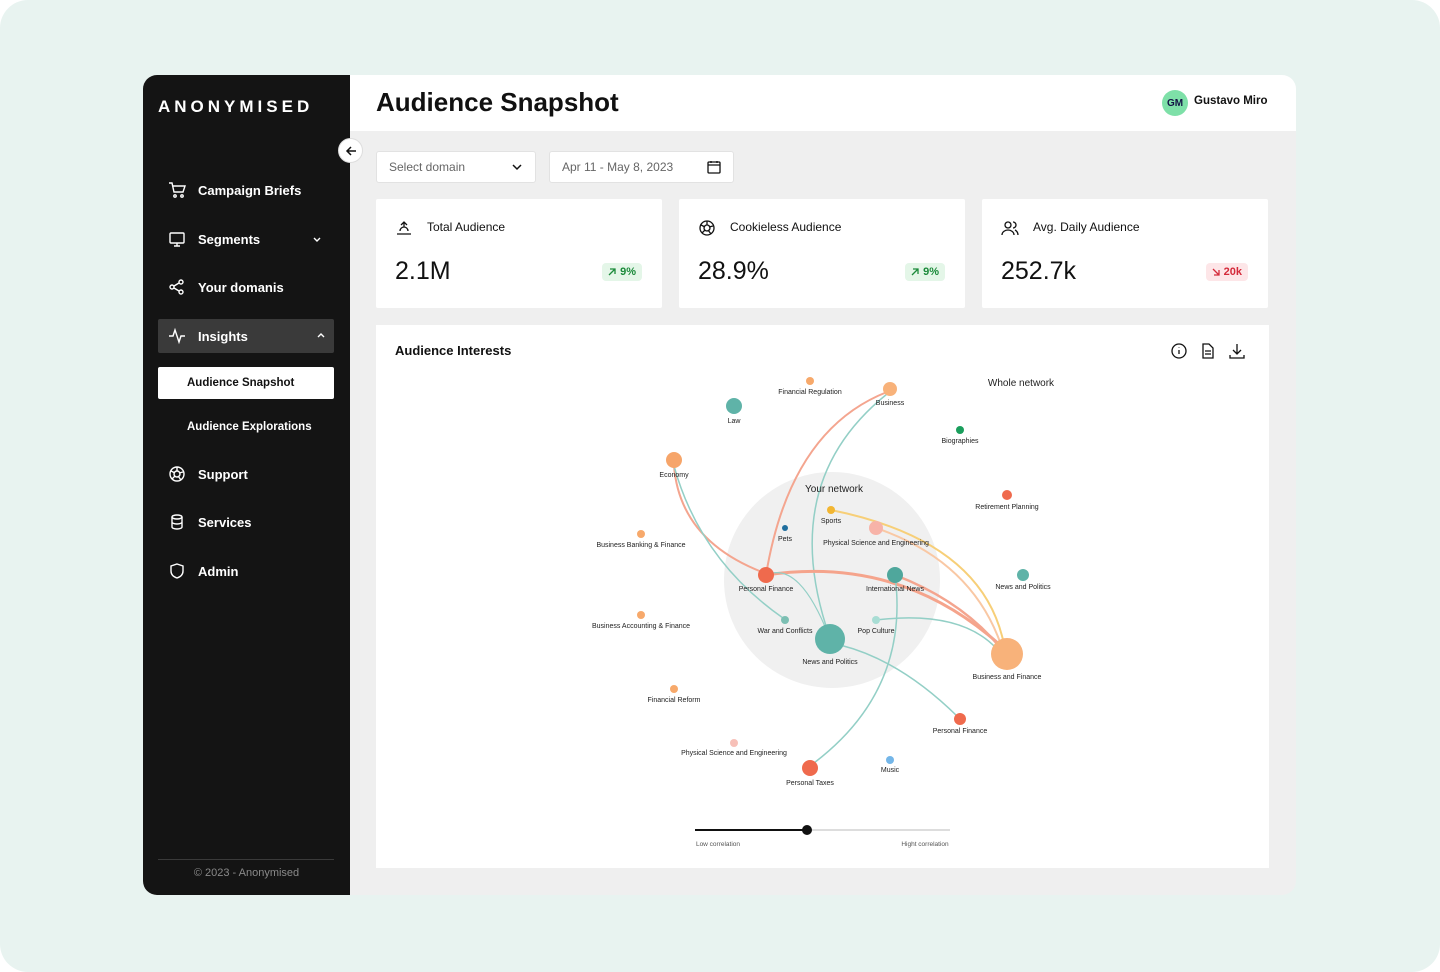 Image resolution: width=1440 pixels, height=972 pixels. I want to click on collapse-button, so click(350, 150).